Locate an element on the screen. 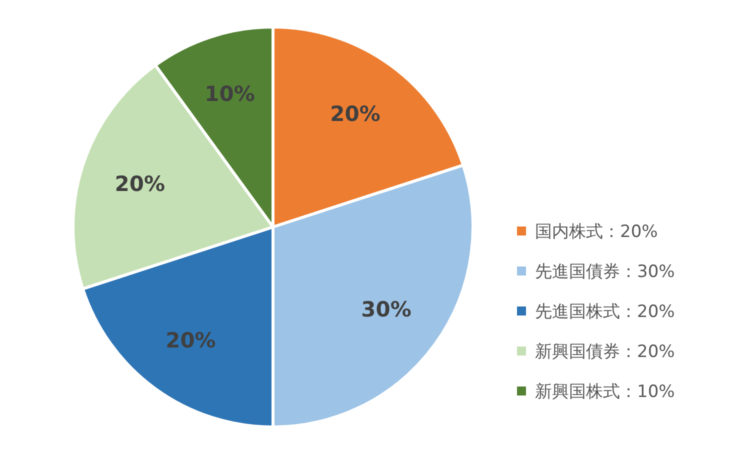 This screenshot has height=452, width=752. legend-label: 新興国債券：20% is located at coordinates (605, 352).